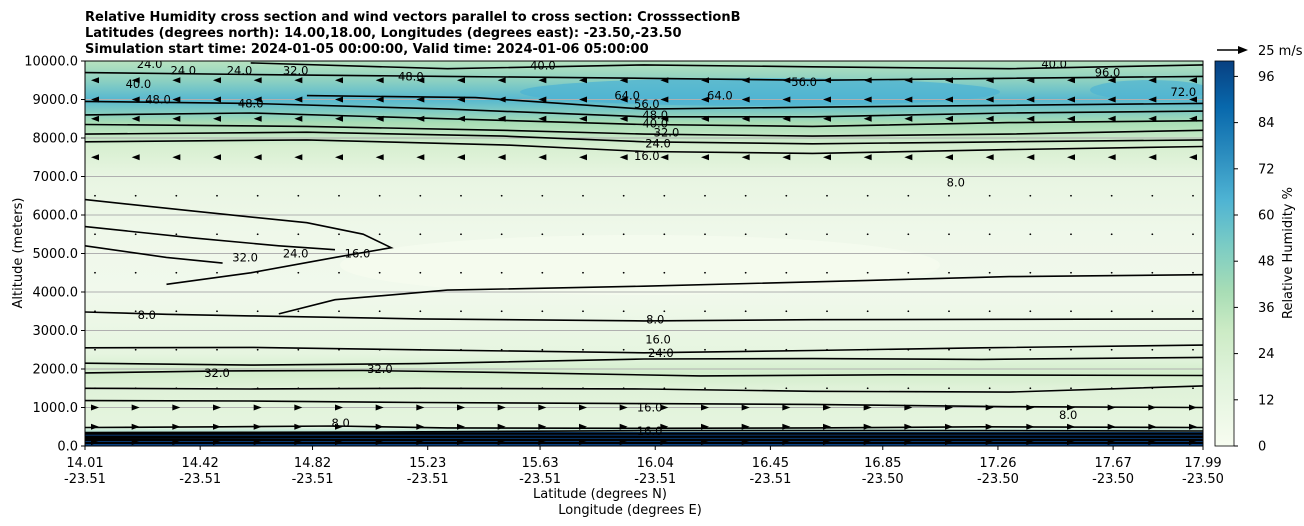  What do you see at coordinates (655, 463) in the screenshot?
I see `x-tick-label-lat: 16.04` at bounding box center [655, 463].